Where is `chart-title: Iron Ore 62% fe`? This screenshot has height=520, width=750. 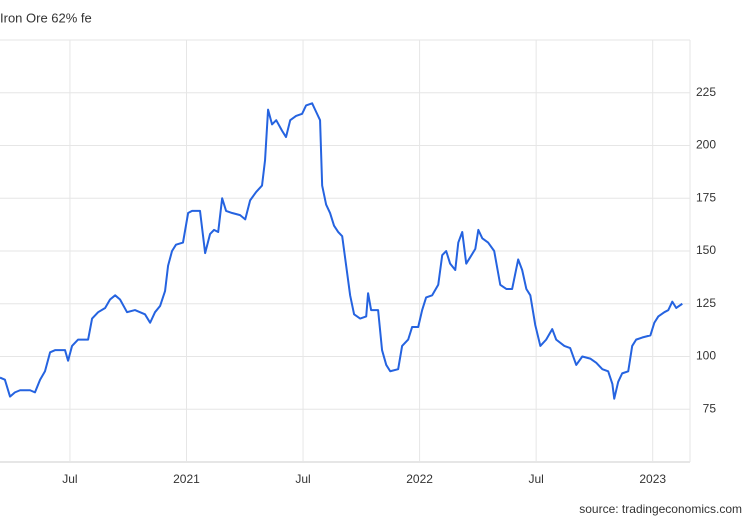
chart-title: Iron Ore 62% fe is located at coordinates (46, 17).